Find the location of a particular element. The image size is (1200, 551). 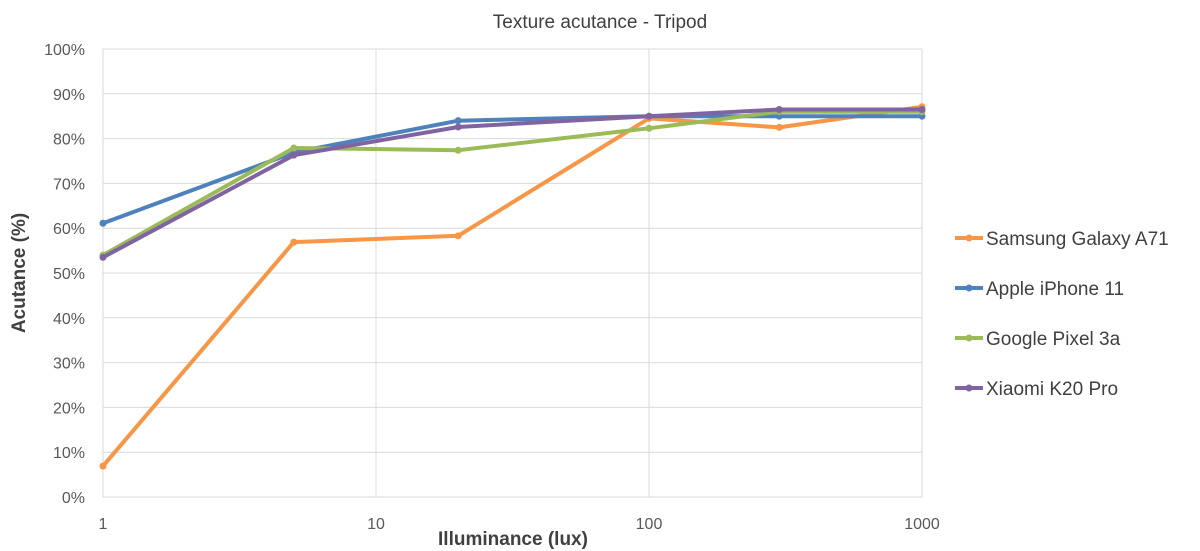

y-tick-label: 30% is located at coordinates (69, 364).